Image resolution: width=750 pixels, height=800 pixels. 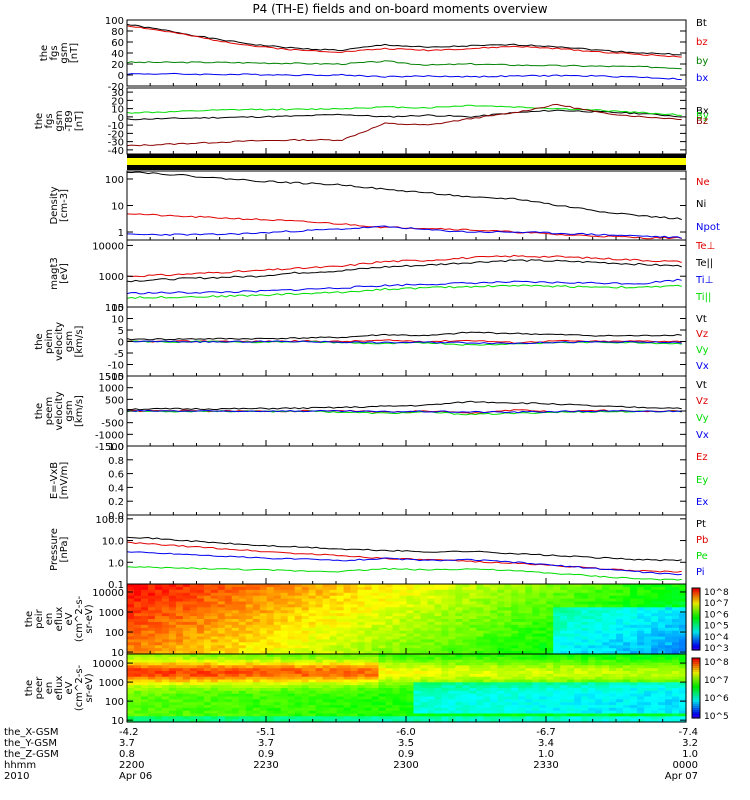 What do you see at coordinates (703, 297) in the screenshot?
I see `legend-Ti||: Ti||` at bounding box center [703, 297].